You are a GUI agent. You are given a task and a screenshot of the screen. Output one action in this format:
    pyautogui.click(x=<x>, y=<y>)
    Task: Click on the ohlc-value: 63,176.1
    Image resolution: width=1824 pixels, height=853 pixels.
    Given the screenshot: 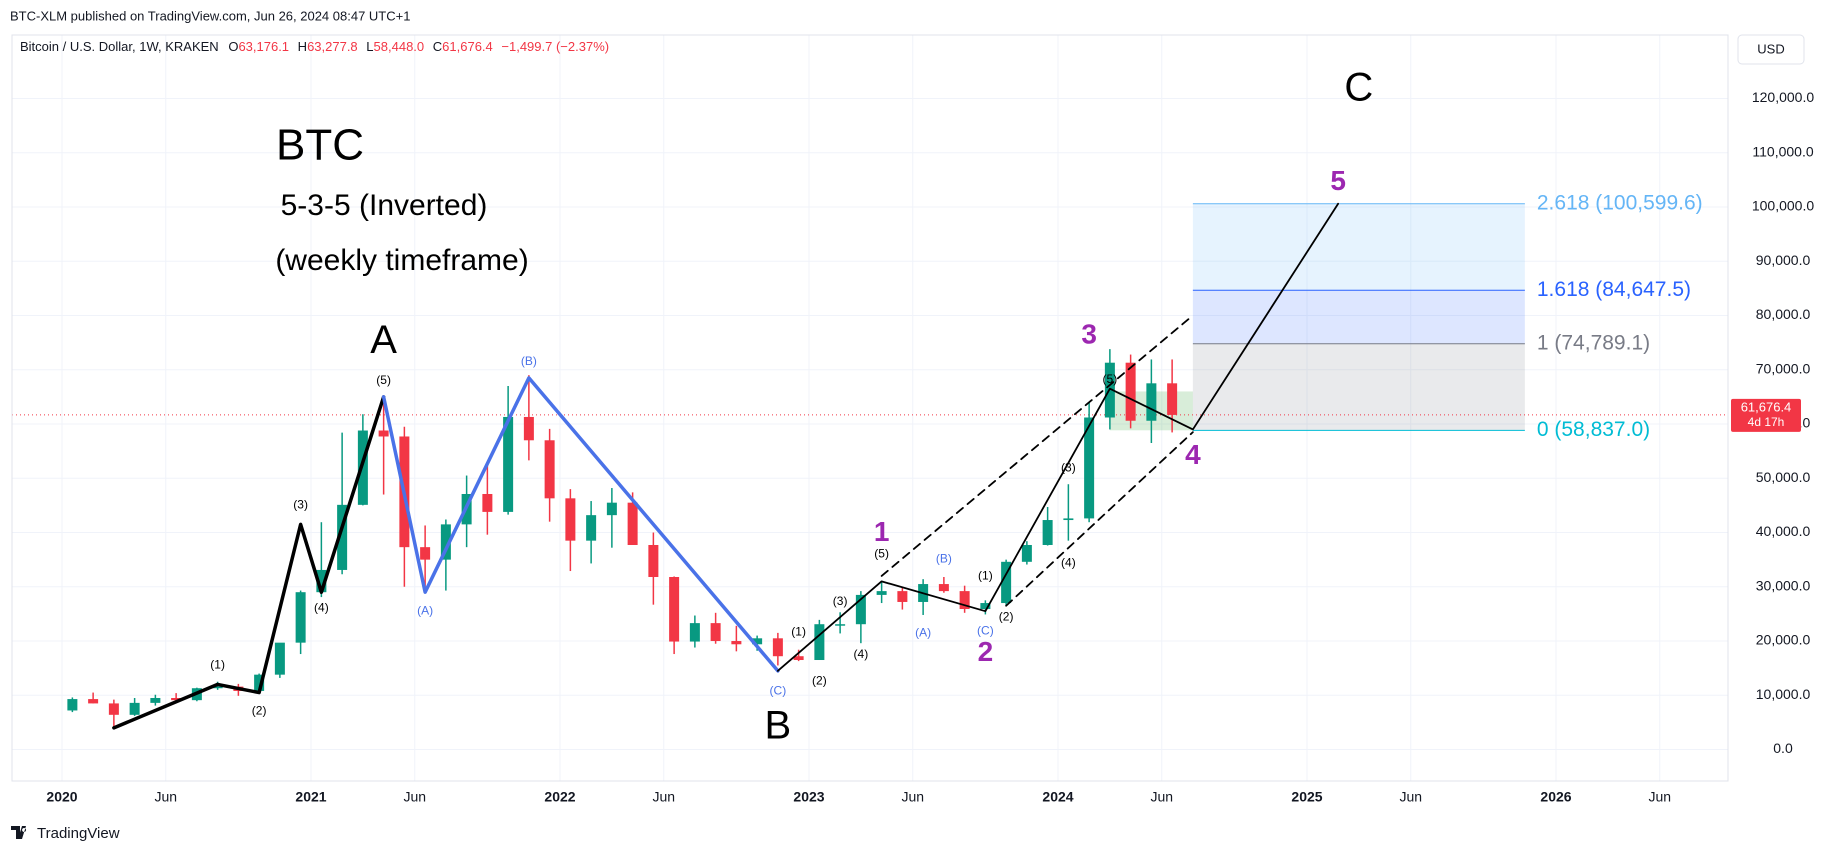 What is the action you would take?
    pyautogui.click(x=263, y=46)
    